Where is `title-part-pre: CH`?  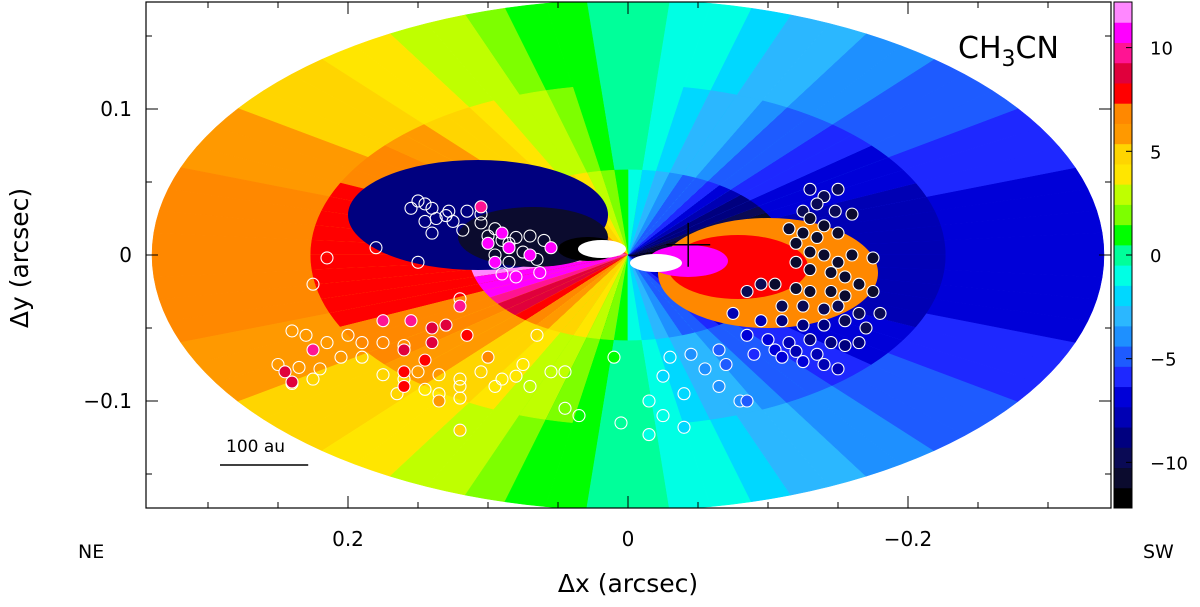 title-part-pre: CH is located at coordinates (980, 48).